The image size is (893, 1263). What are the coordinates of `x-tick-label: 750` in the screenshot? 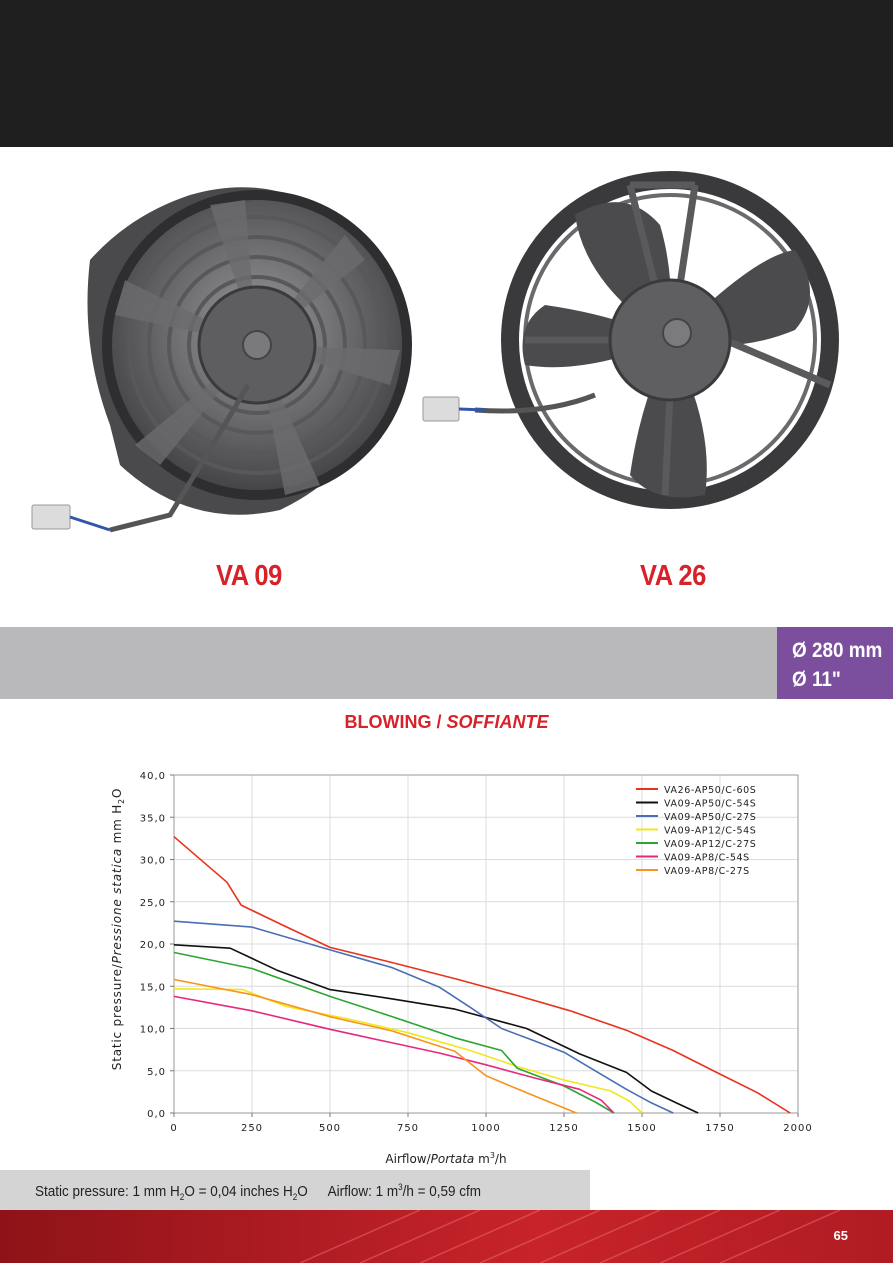 It's located at (408, 1128).